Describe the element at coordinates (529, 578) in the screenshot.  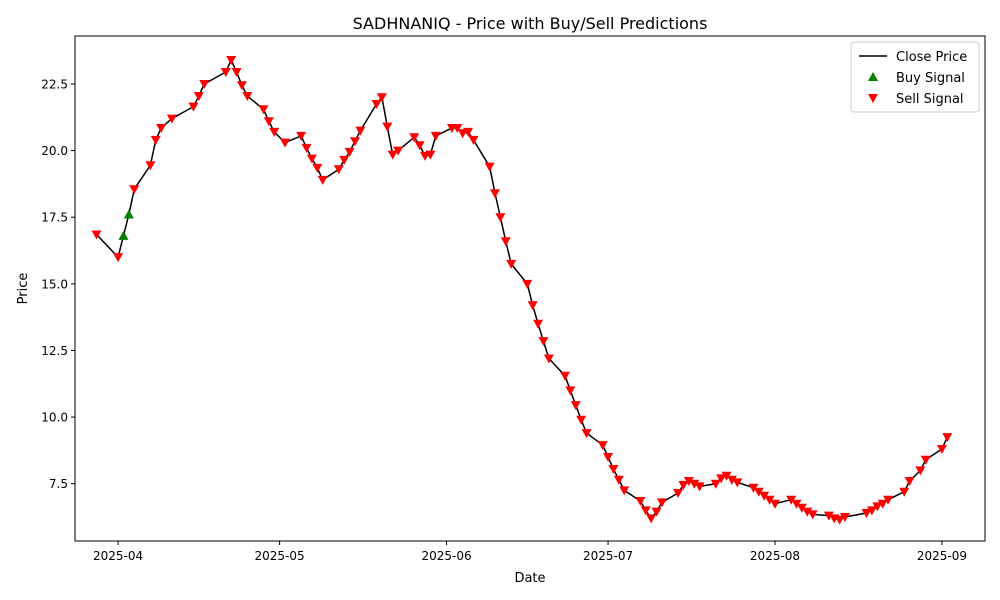
I see `x-axis-label: Date` at that location.